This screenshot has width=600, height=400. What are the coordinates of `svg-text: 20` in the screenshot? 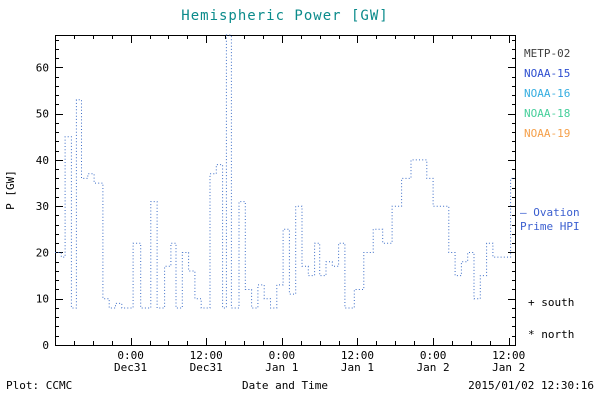 It's located at (42, 252).